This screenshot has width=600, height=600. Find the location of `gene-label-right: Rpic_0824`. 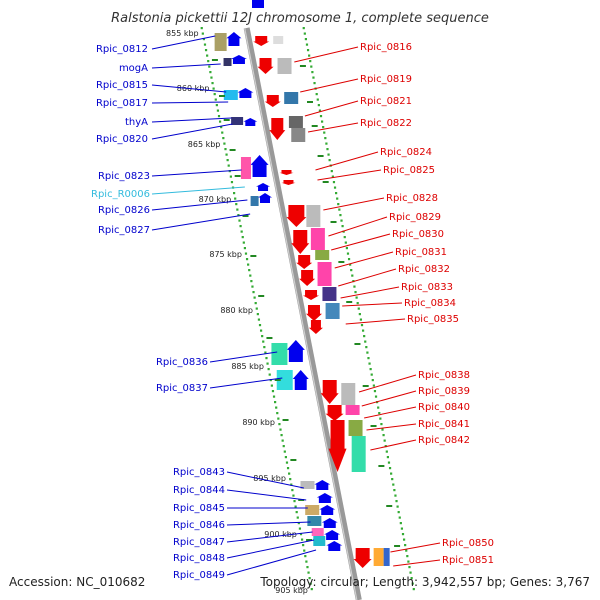

gene-label-right: Rpic_0824 is located at coordinates (406, 152).